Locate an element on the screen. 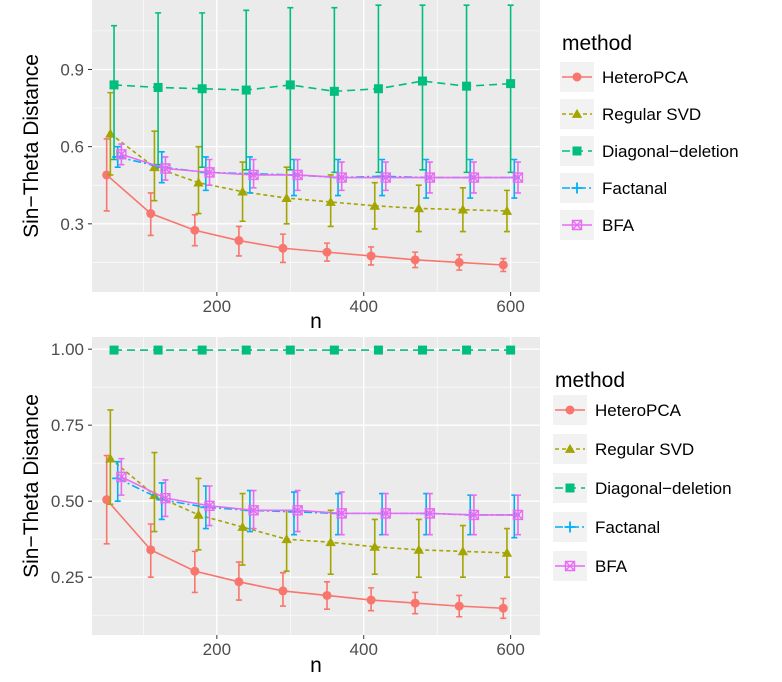  series-Factanal is located at coordinates (316, 499).